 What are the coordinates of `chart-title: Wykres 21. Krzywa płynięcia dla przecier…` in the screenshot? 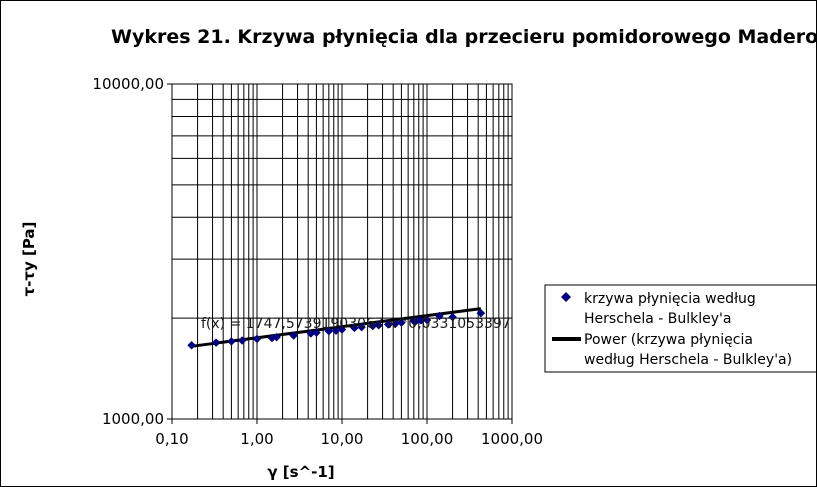 It's located at (463, 37).